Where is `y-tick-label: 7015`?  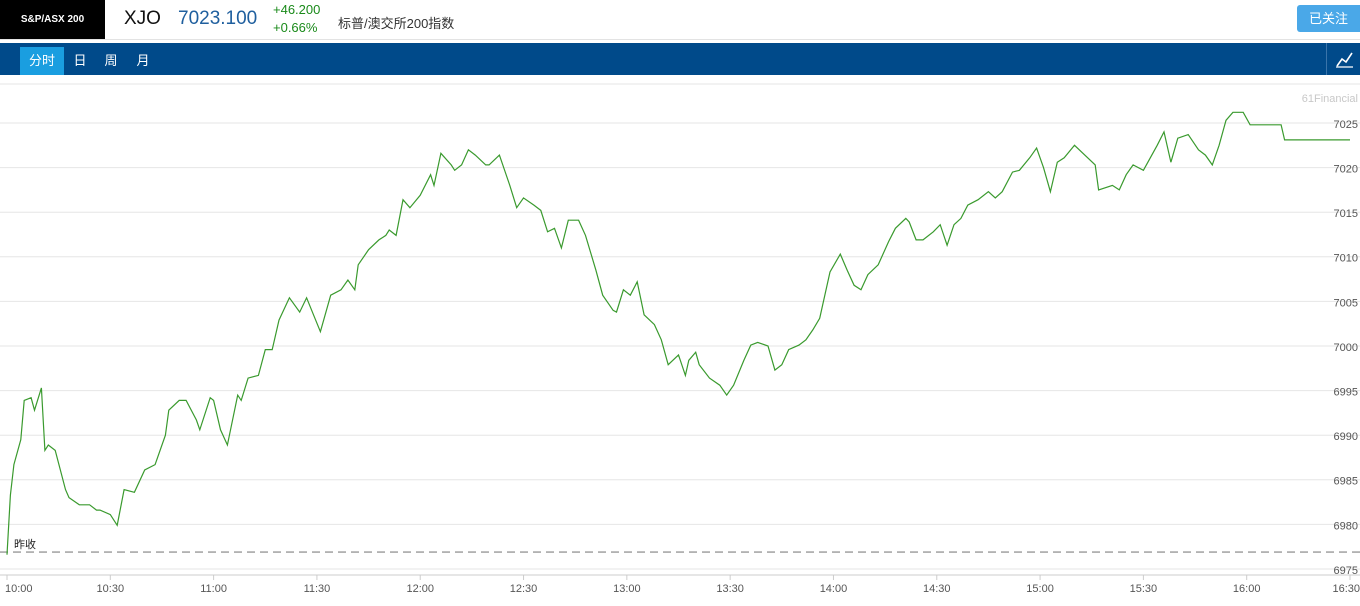
y-tick-label: 7015 is located at coordinates (1346, 214).